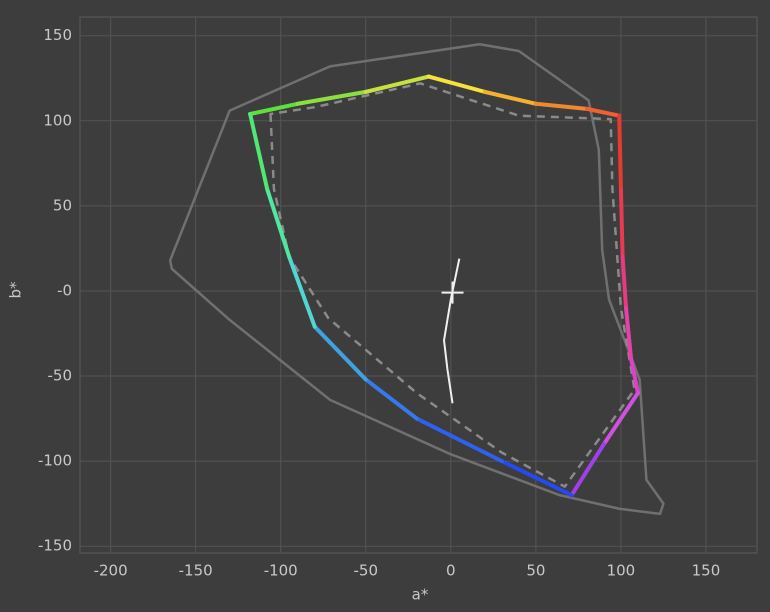 The height and width of the screenshot is (612, 770). What do you see at coordinates (64, 290) in the screenshot?
I see `y-tick-label: -0` at bounding box center [64, 290].